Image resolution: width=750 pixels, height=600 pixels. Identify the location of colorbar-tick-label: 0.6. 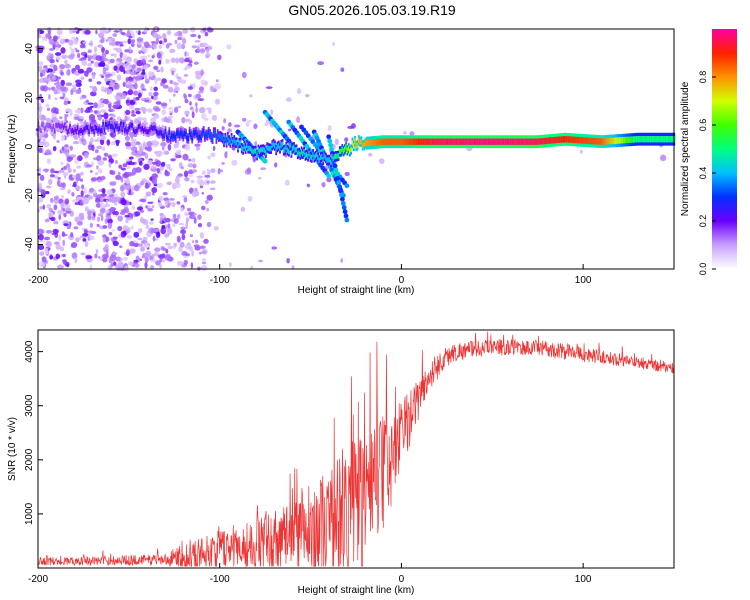
(703, 125).